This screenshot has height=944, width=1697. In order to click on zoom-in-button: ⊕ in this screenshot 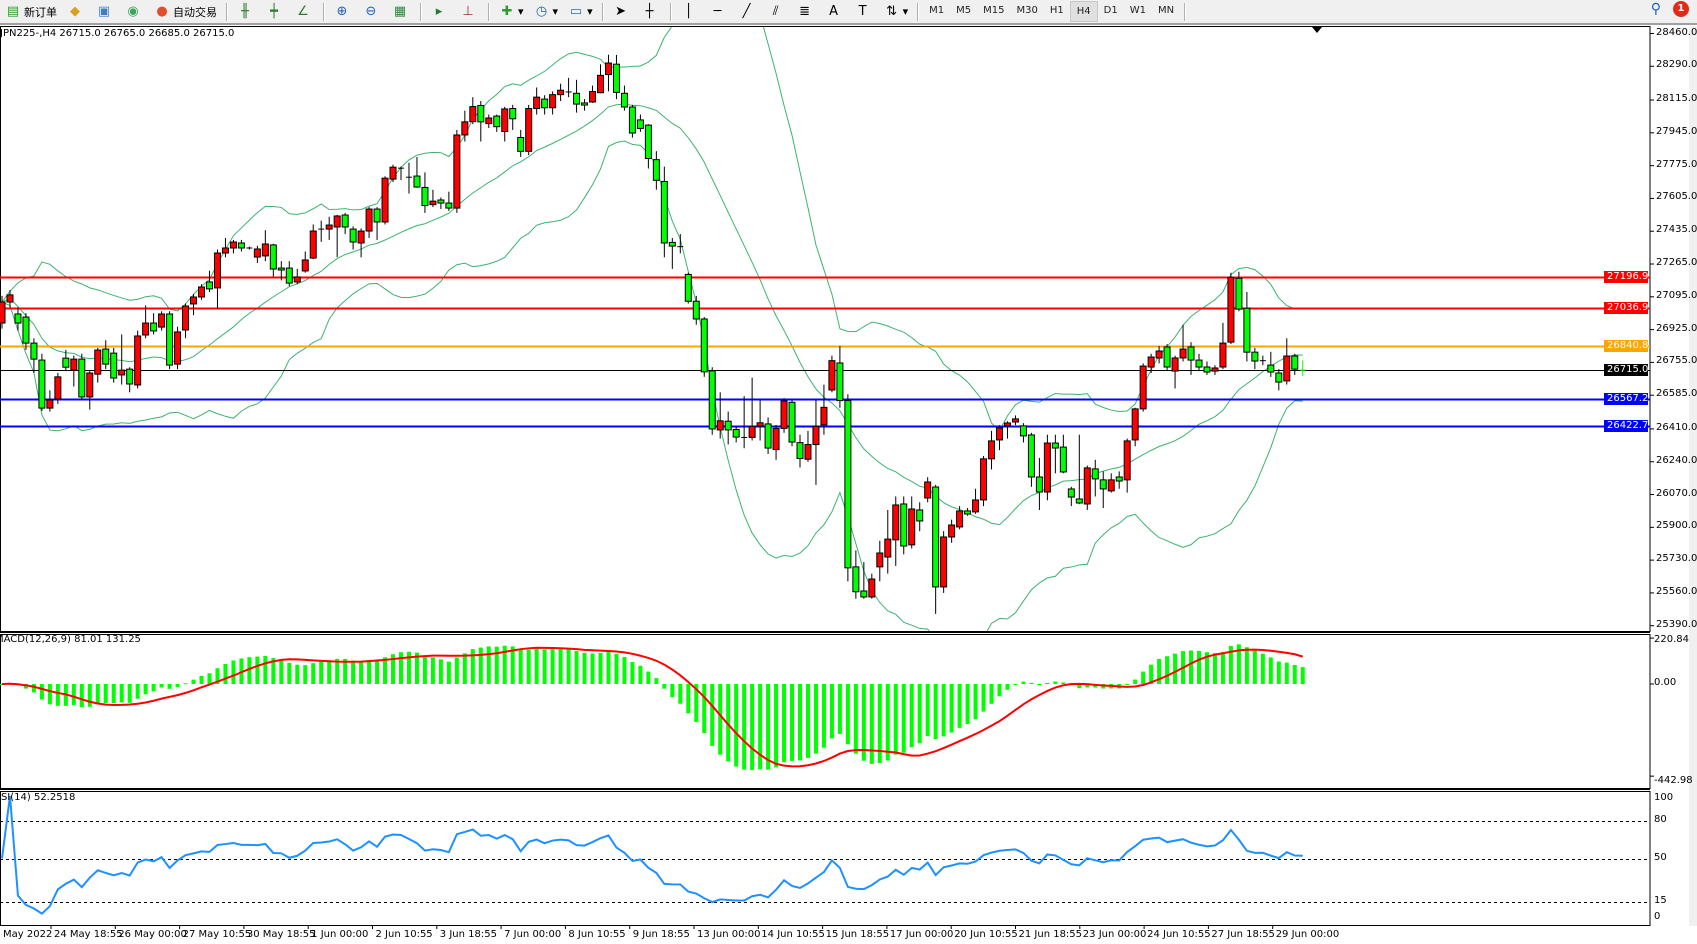, I will do `click(343, 11)`.